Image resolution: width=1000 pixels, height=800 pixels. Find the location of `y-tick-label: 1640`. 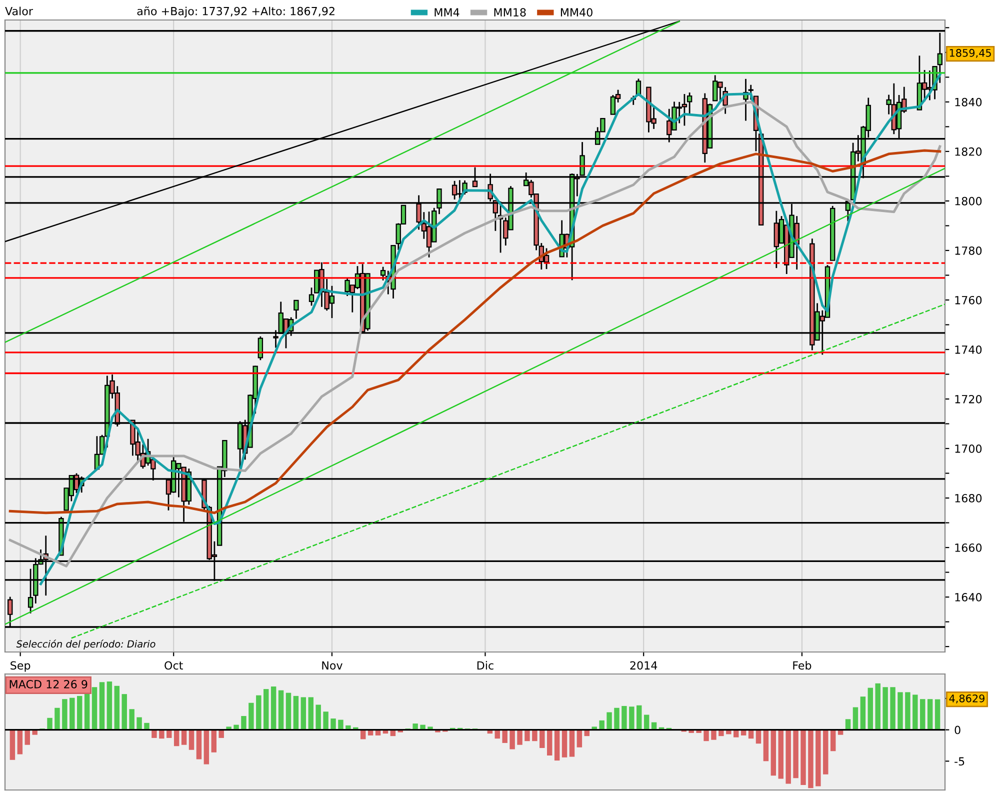

y-tick-label: 1640 is located at coordinates (968, 597).